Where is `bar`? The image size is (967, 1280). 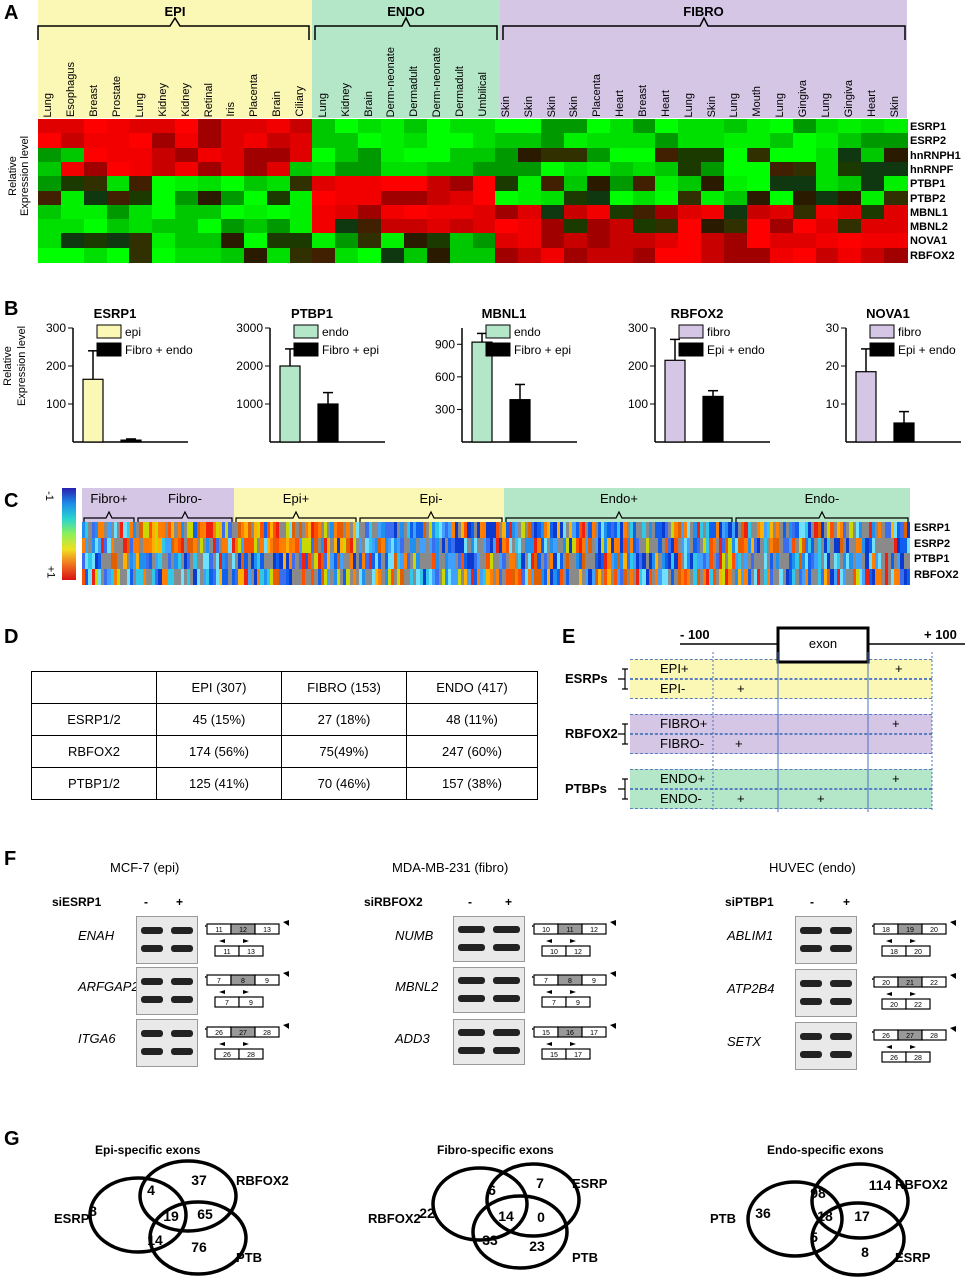
bar is located at coordinates (290, 404).